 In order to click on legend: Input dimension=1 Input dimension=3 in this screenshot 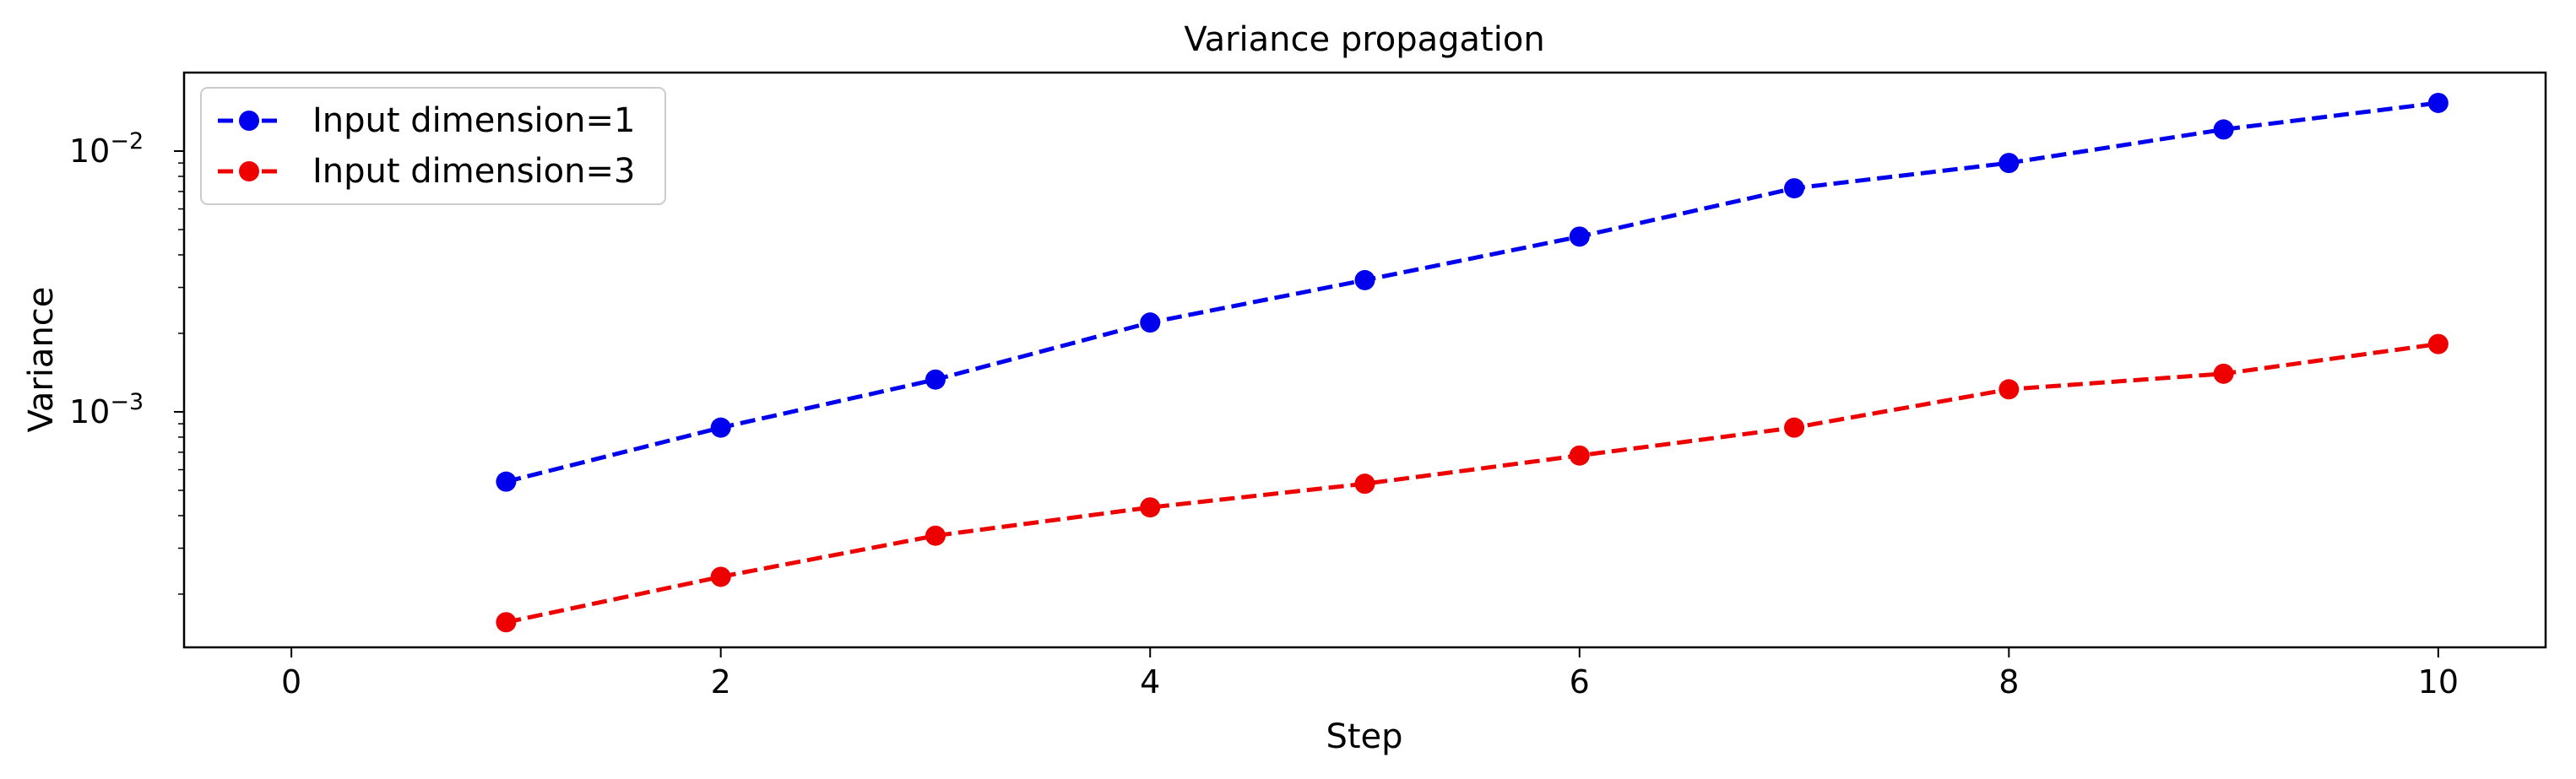, I will do `click(433, 146)`.